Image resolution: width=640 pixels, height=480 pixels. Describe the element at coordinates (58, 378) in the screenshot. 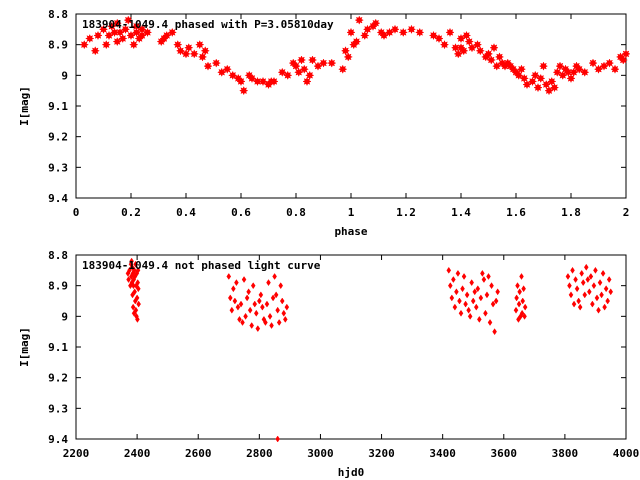

I see `y-tick-label: 9.2` at that location.